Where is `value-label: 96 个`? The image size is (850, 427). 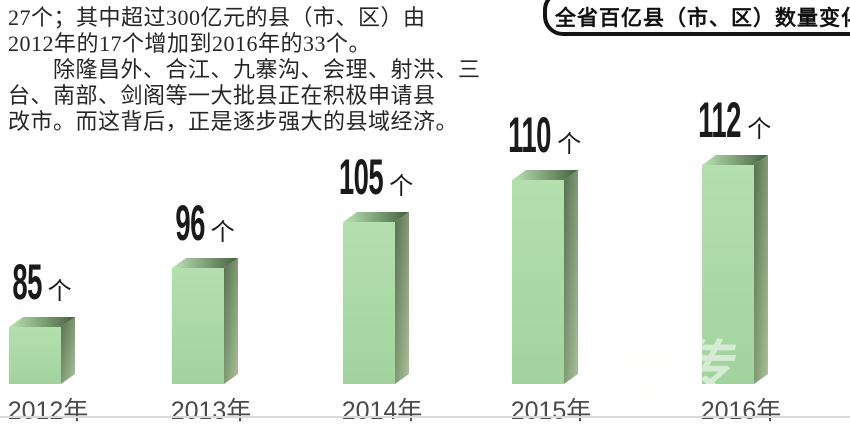 value-label: 96 个 is located at coordinates (204, 223).